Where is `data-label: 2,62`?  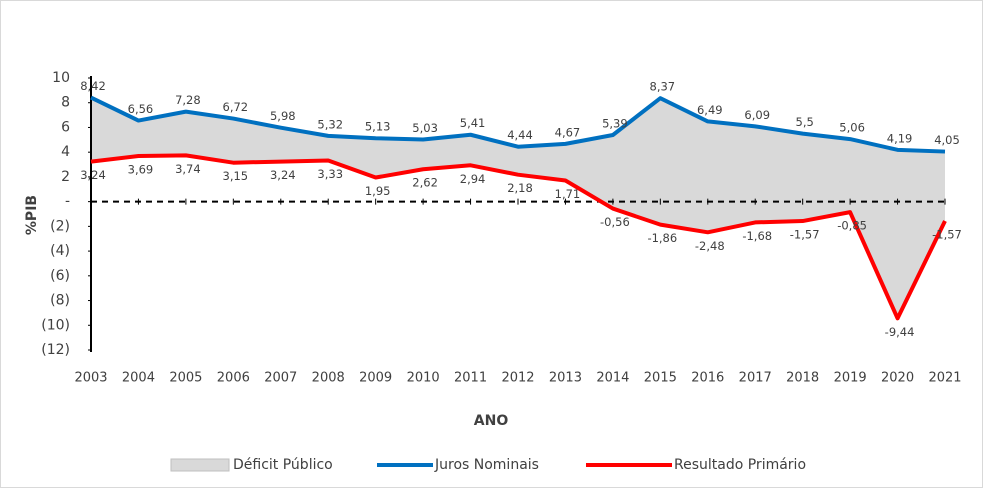 data-label: 2,62 is located at coordinates (425, 183).